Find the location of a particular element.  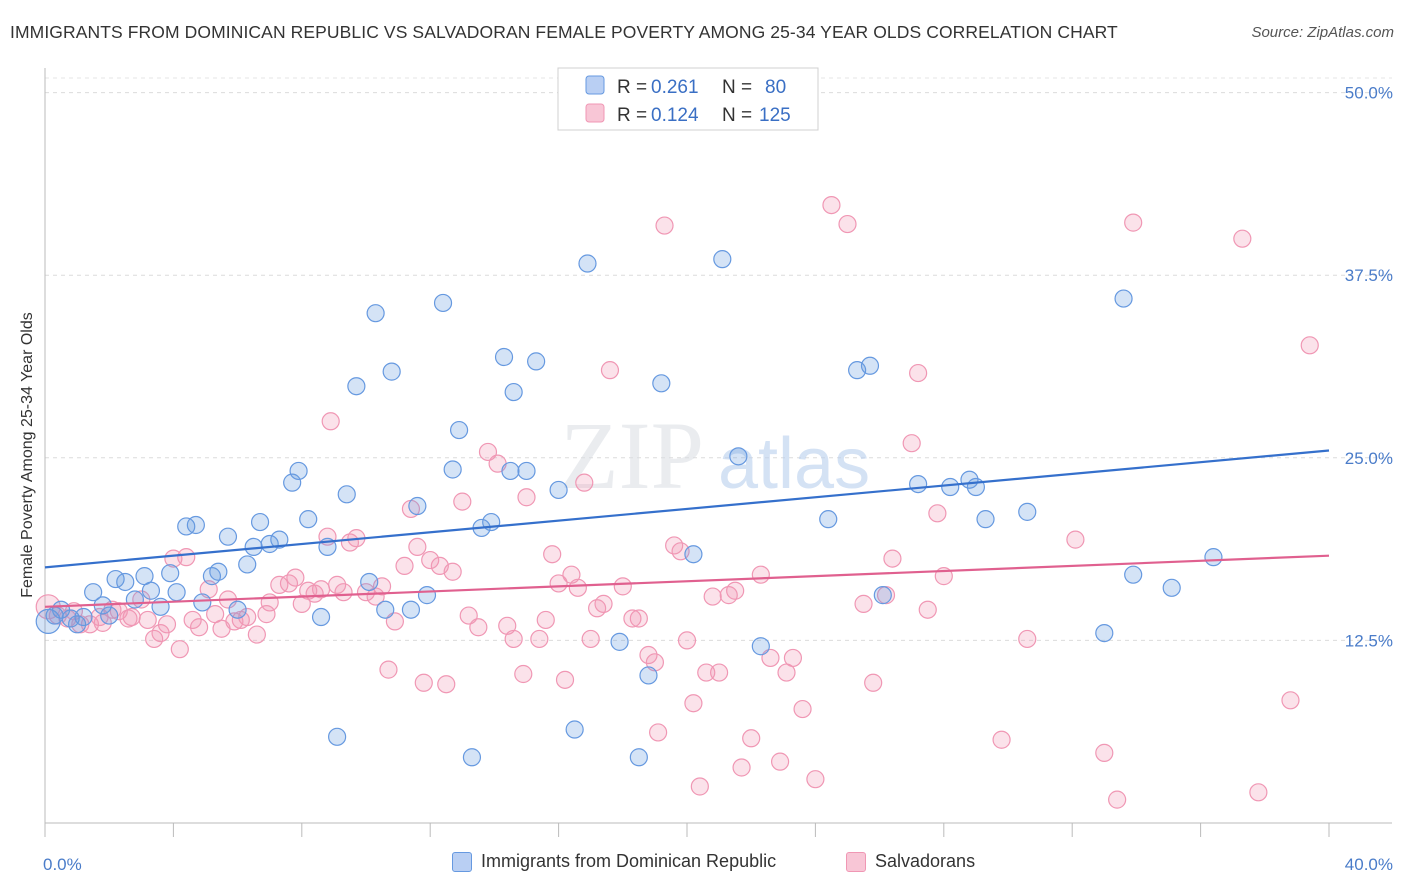

x-tick-label-0: 0.0% is located at coordinates (62, 864).